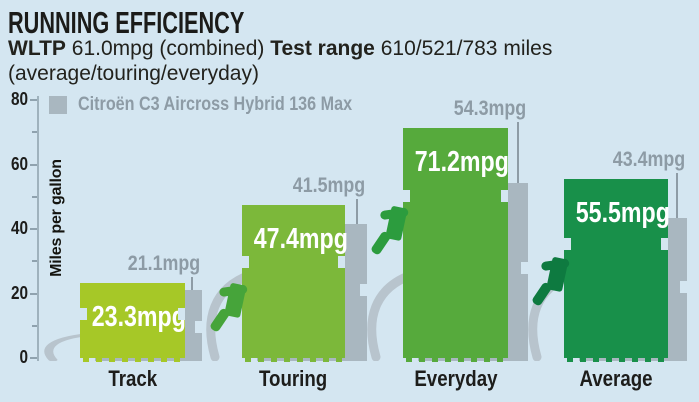 This screenshot has width=699, height=402. Describe the element at coordinates (463, 48) in the screenshot. I see `test-range-value: 610/521/783 miles` at that location.